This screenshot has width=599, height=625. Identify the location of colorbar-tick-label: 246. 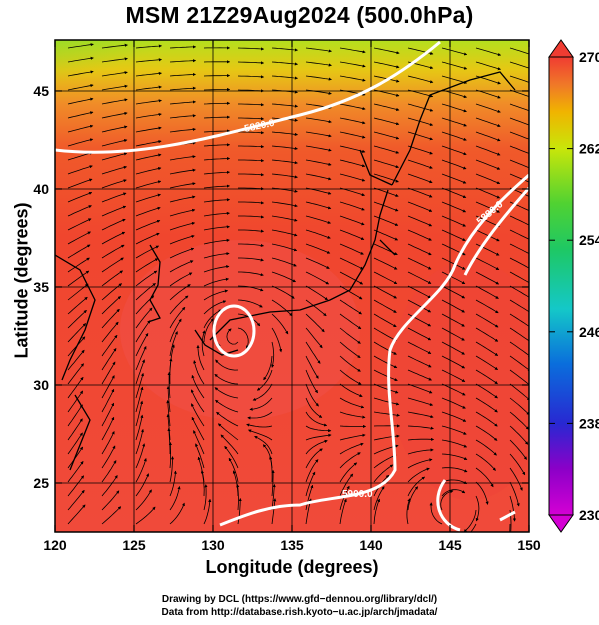
(589, 332).